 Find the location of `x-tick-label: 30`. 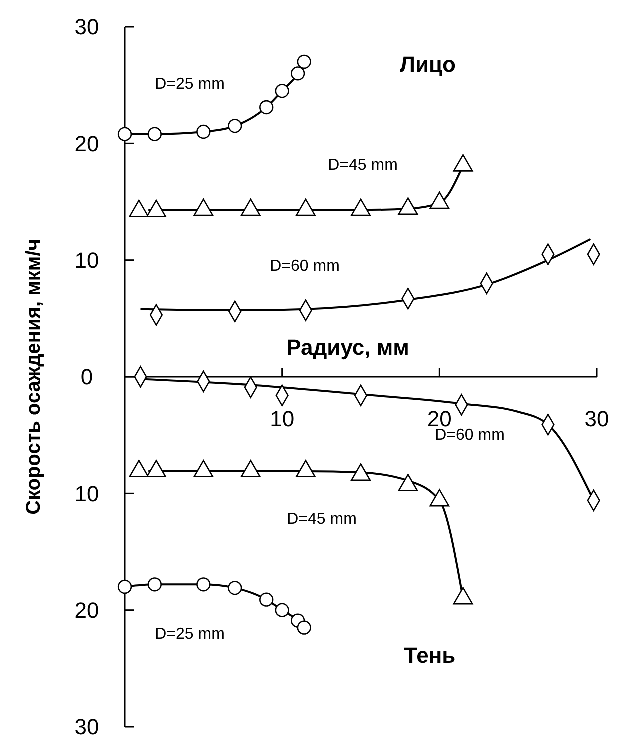

x-tick-label: 30 is located at coordinates (597, 419).